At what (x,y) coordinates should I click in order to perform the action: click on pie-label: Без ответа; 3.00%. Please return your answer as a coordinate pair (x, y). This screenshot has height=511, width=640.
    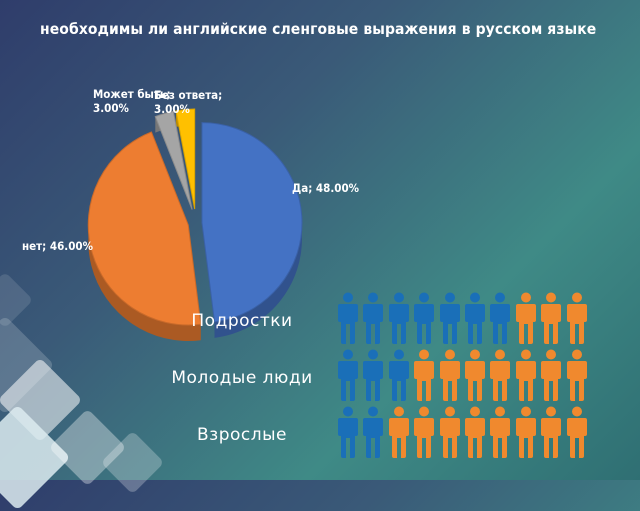
    Looking at the image, I should click on (188, 102).